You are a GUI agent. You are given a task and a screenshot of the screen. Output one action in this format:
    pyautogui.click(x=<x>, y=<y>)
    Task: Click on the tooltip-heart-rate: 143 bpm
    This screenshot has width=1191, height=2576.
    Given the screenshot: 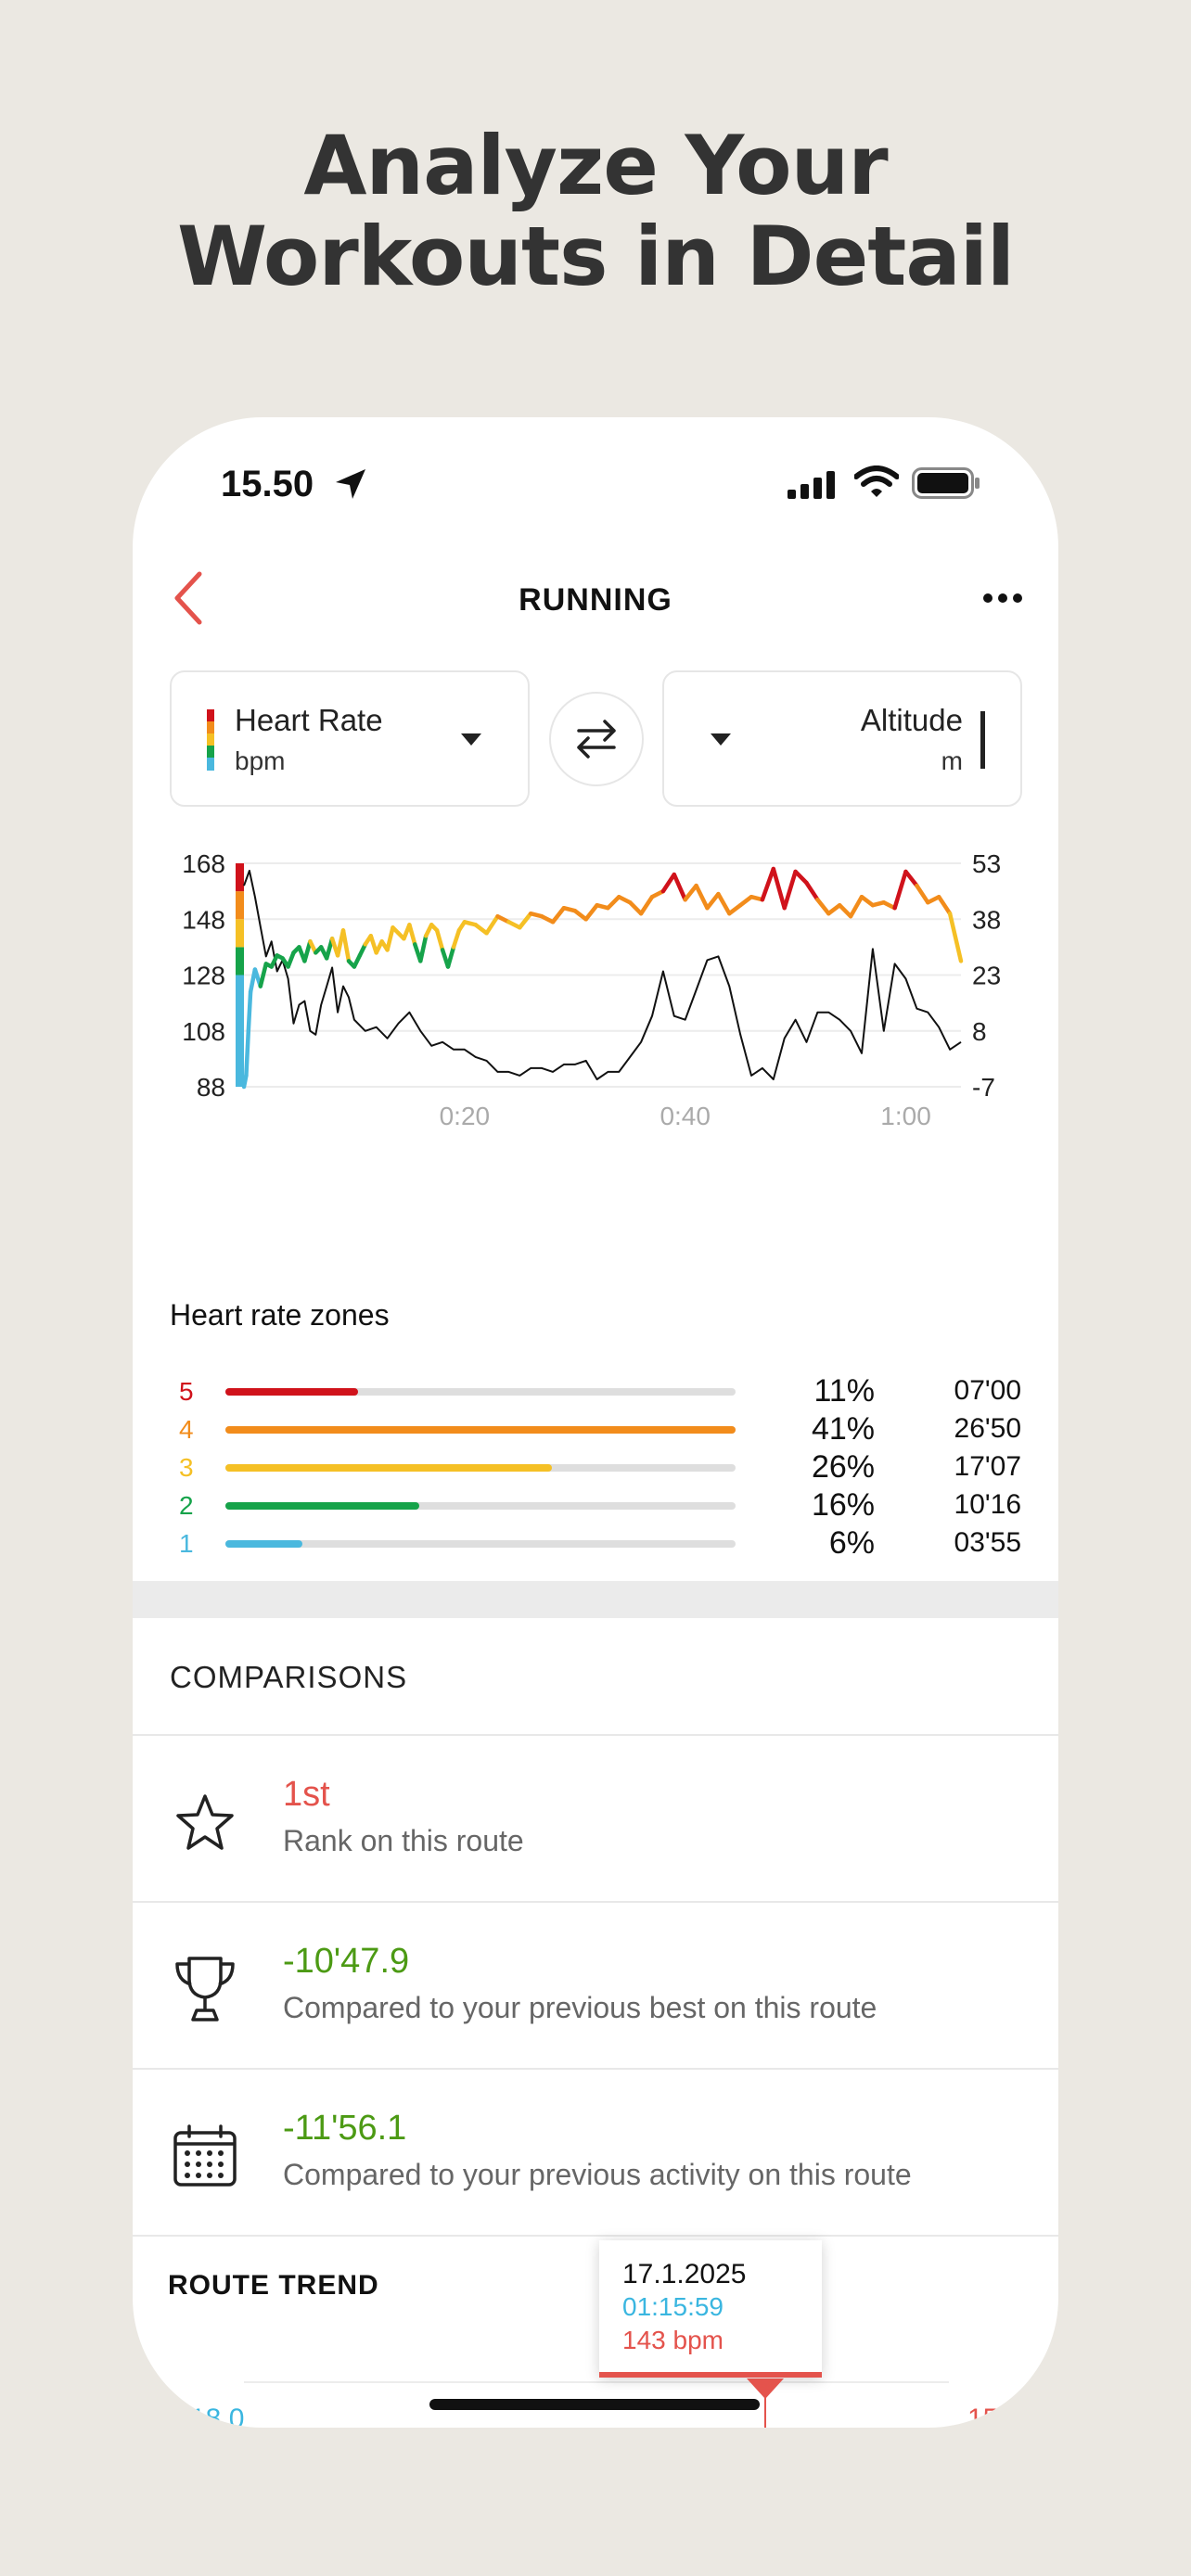 What is the action you would take?
    pyautogui.click(x=673, y=2340)
    